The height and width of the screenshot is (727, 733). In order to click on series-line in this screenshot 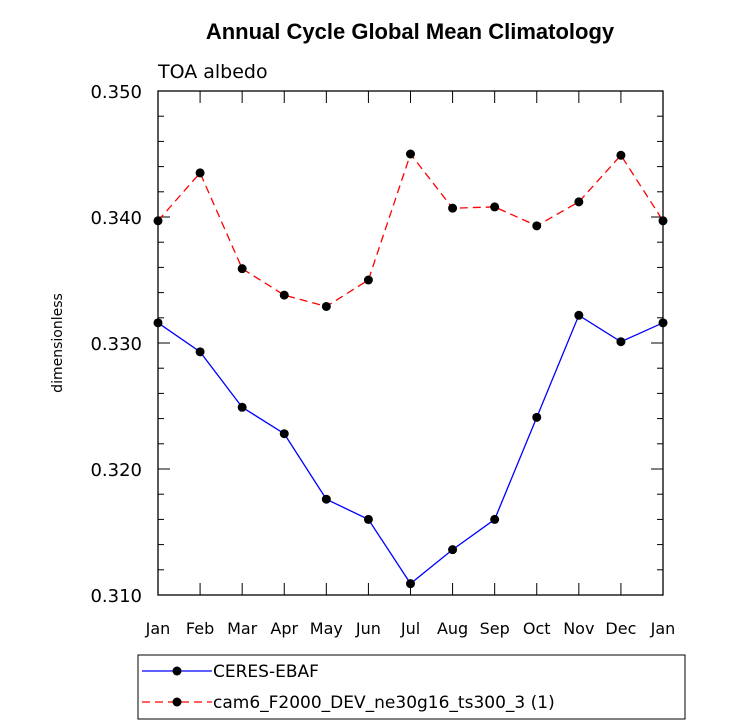, I will do `click(410, 230)`.